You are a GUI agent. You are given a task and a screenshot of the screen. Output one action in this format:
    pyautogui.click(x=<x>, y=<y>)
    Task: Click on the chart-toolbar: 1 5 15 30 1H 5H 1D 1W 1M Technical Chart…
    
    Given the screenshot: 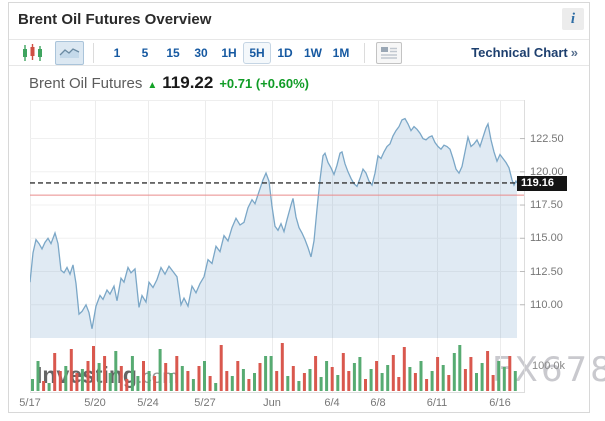 What is the action you would take?
    pyautogui.click(x=299, y=52)
    